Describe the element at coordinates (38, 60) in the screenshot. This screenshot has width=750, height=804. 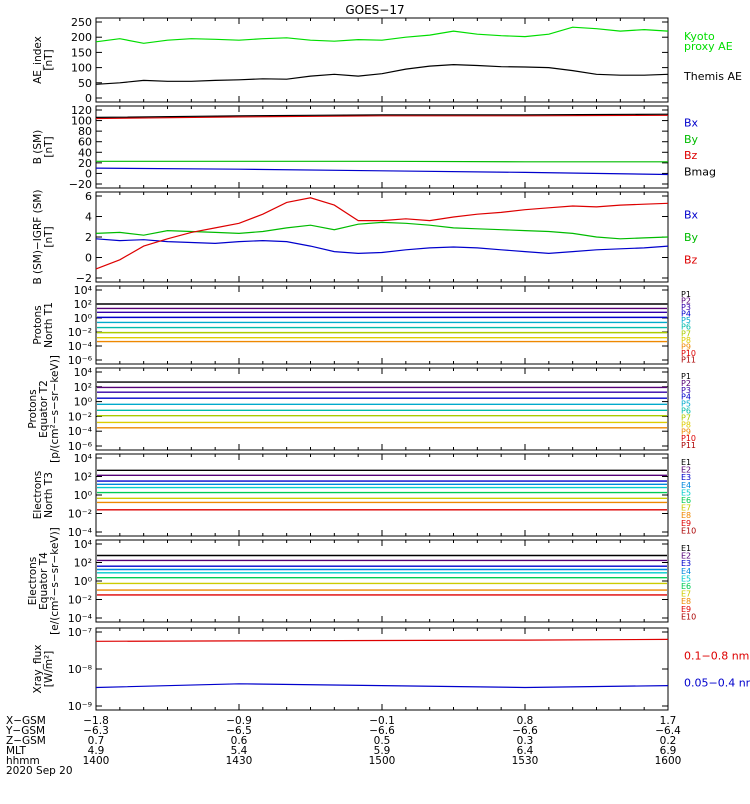
I see `y-axis-label: AE_index` at that location.